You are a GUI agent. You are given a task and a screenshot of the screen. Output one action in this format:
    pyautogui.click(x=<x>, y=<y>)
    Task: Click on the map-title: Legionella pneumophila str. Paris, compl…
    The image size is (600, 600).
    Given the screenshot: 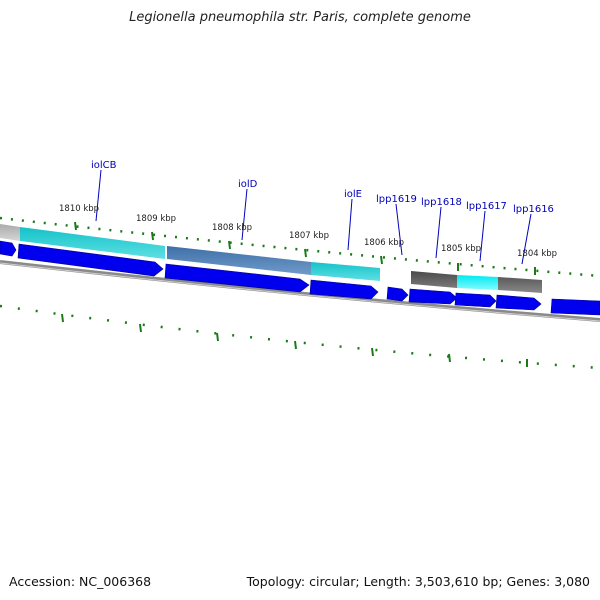 What is the action you would take?
    pyautogui.click(x=300, y=17)
    